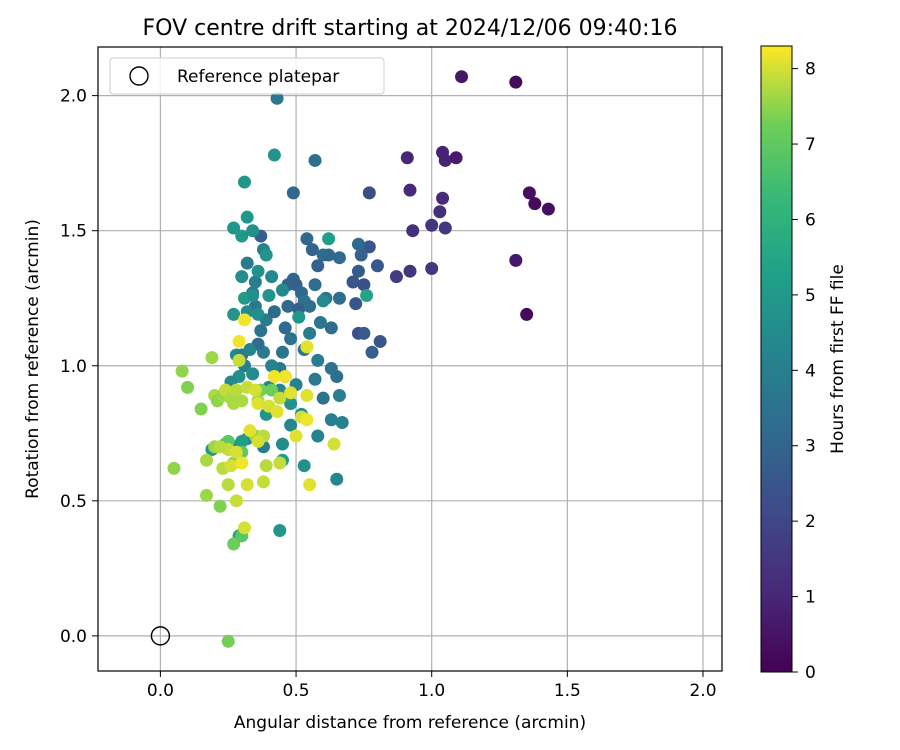 The width and height of the screenshot is (900, 750). Describe the element at coordinates (776, 359) in the screenshot. I see `colorbar-gradient` at that location.